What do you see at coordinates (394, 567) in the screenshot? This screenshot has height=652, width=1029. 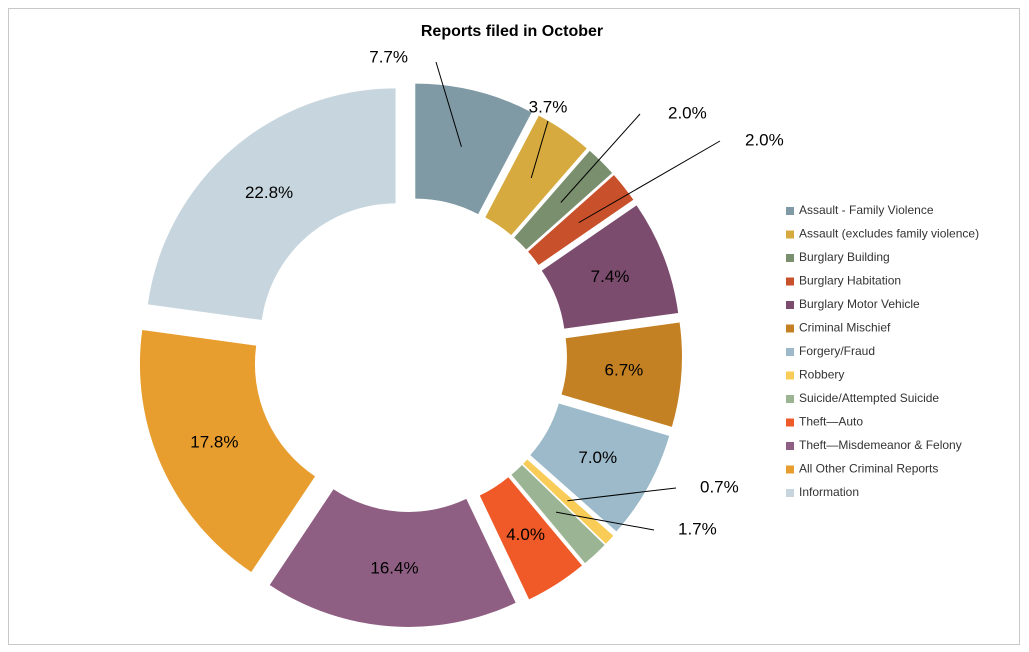 I see `data-label: 16.4%` at bounding box center [394, 567].